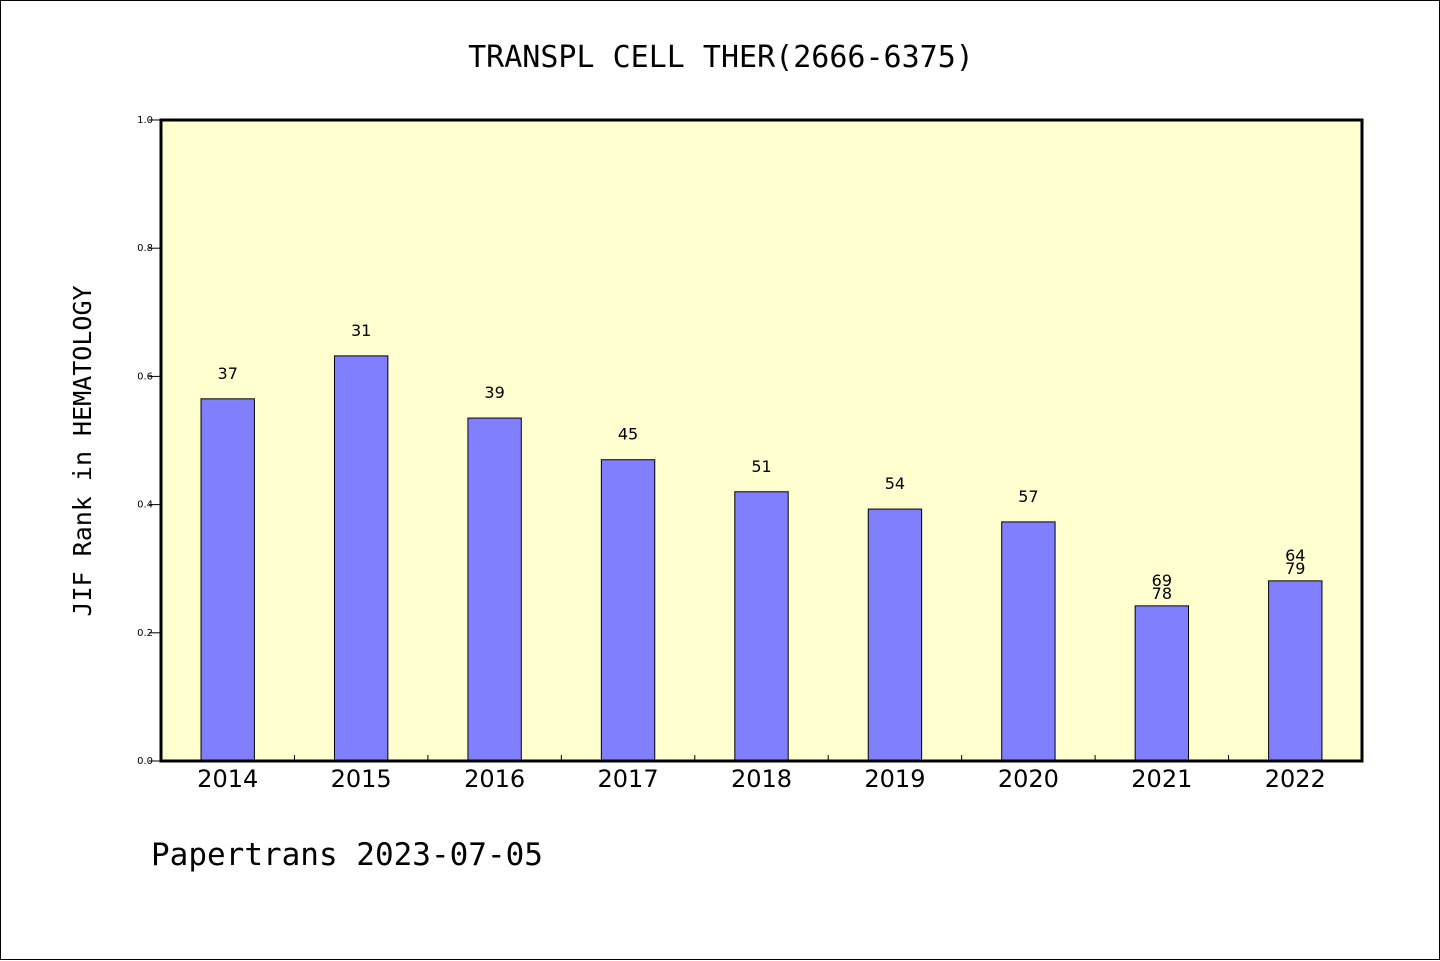  What do you see at coordinates (895, 483) in the screenshot?
I see `bar-label-2019-0: 54` at bounding box center [895, 483].